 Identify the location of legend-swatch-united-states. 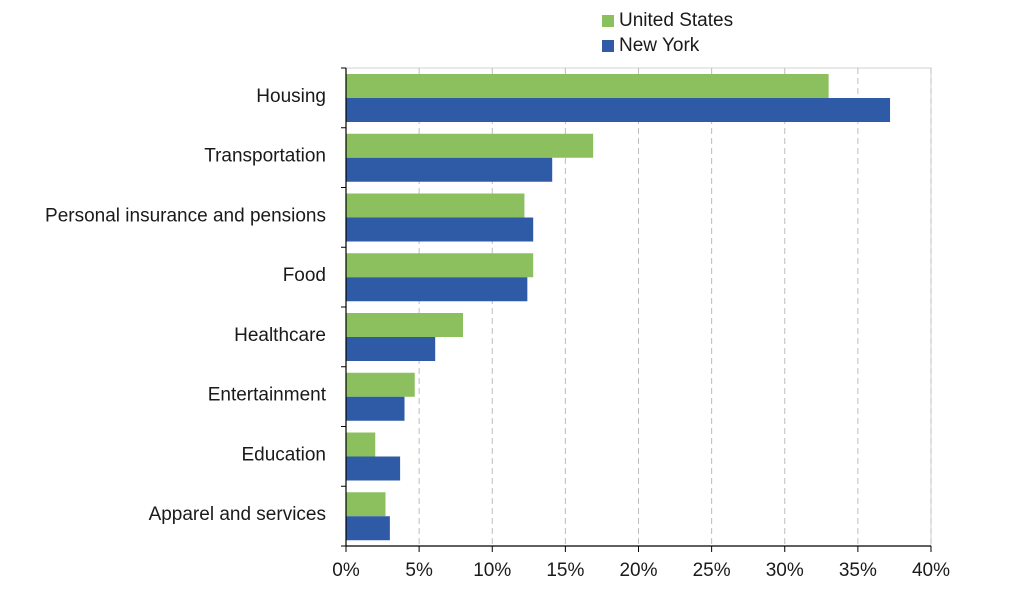
(608, 21).